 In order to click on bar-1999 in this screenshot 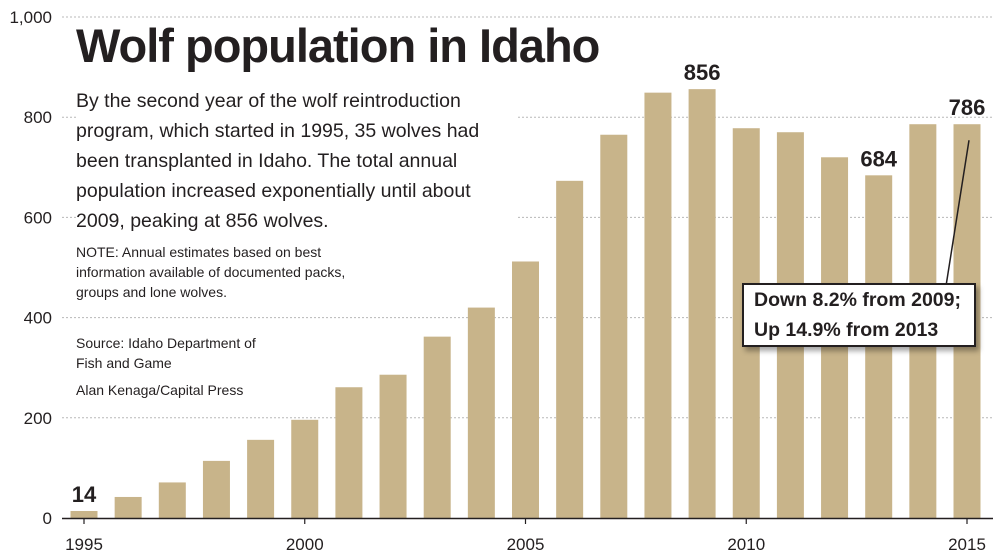, I will do `click(261, 478)`.